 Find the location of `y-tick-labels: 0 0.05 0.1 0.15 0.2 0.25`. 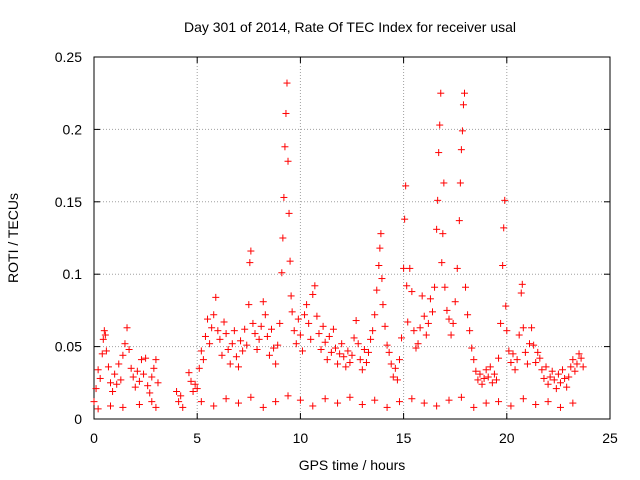

y-tick-labels: 0 0.05 0.1 0.15 0.2 0.25 is located at coordinates (68, 238).